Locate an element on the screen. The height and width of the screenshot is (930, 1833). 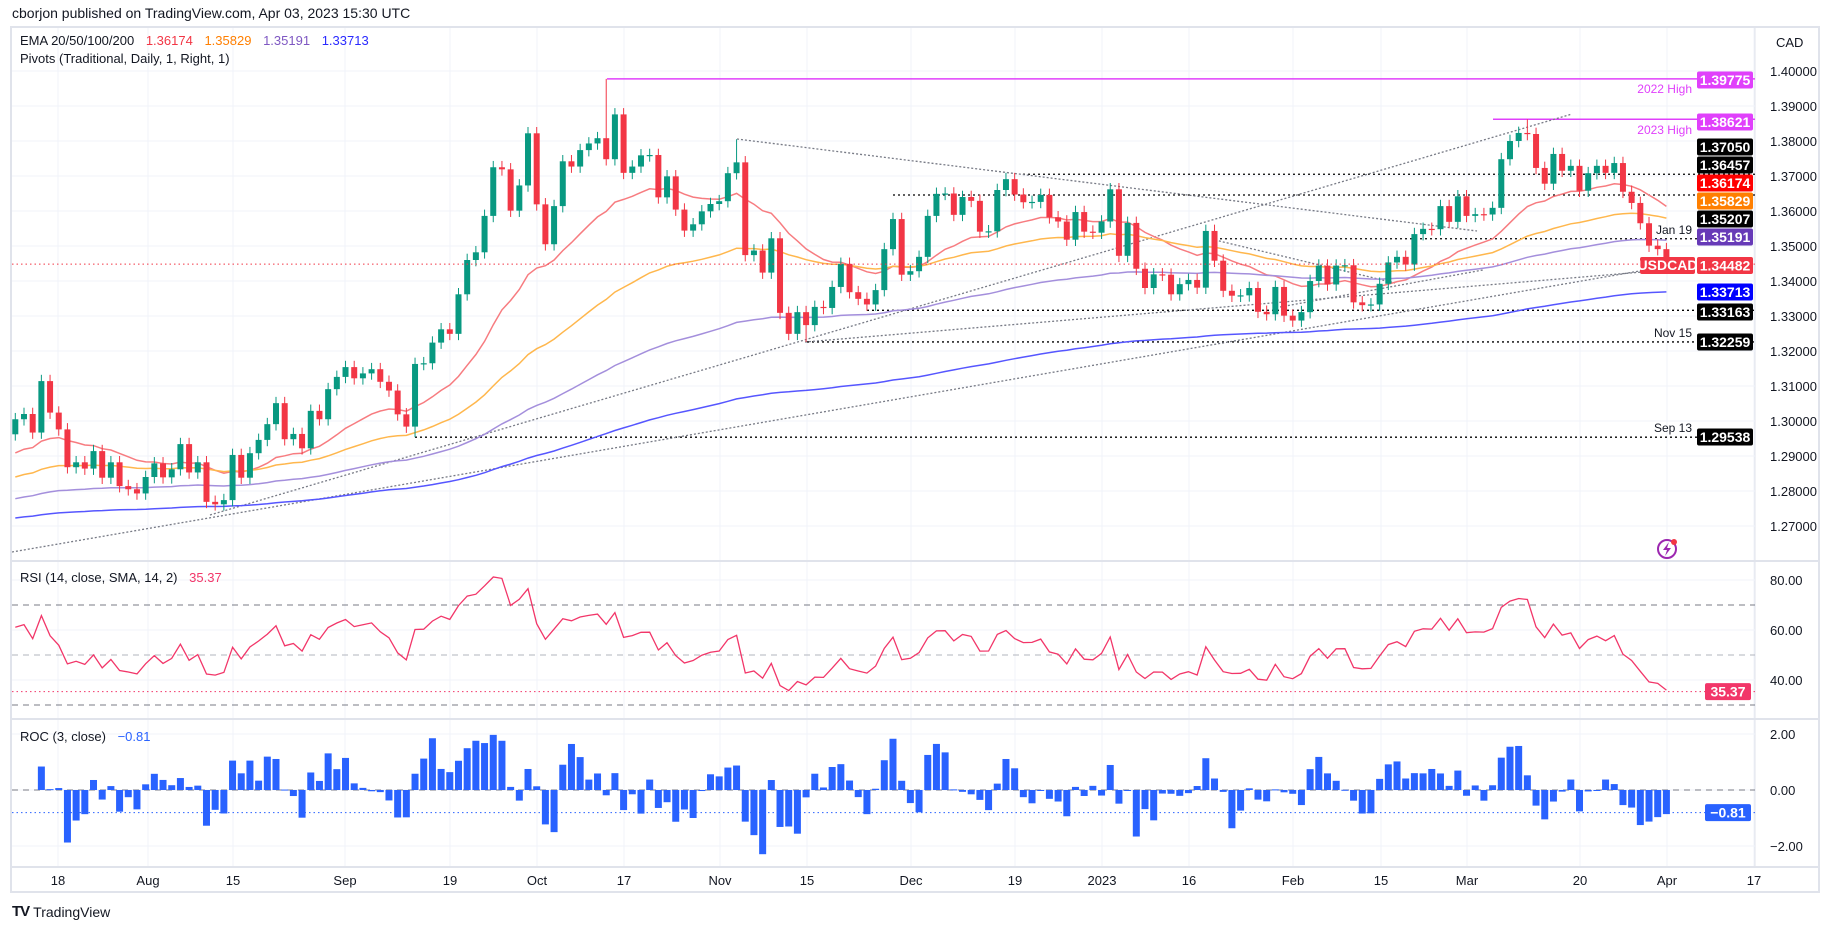
price-label-ema200: 1.33713 is located at coordinates (1725, 292).